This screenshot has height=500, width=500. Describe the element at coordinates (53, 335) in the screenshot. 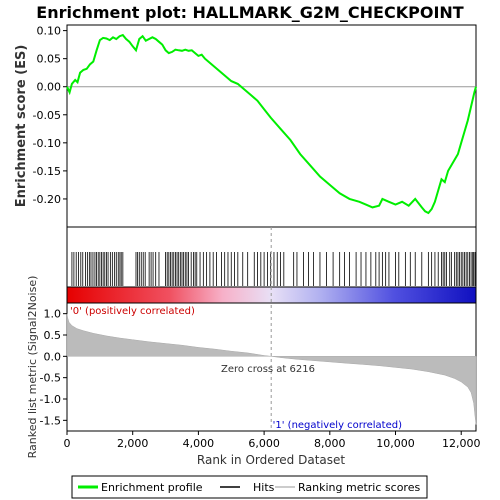

I see `metric-y-tick-label: 0.5` at that location.